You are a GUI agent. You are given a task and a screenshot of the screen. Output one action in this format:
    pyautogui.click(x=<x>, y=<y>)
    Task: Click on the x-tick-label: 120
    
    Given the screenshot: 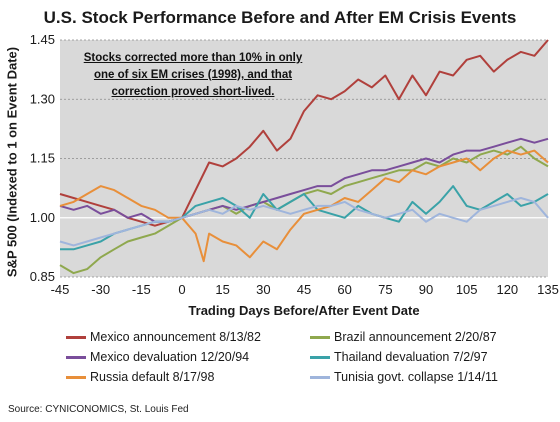 What is the action you would take?
    pyautogui.click(x=507, y=289)
    